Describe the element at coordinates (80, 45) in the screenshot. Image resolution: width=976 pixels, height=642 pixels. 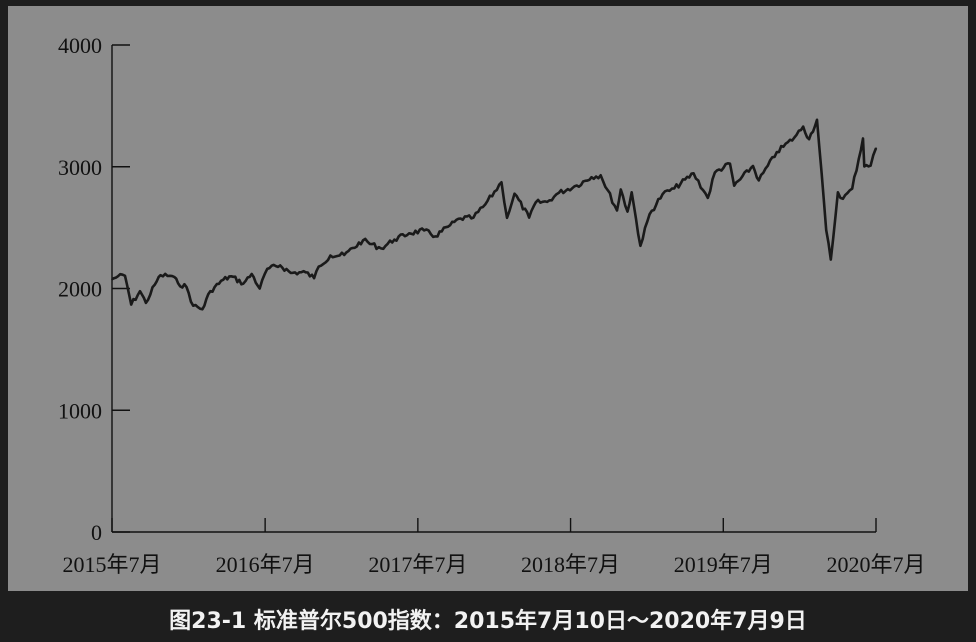
I see `y-tick-label: 4000` at that location.